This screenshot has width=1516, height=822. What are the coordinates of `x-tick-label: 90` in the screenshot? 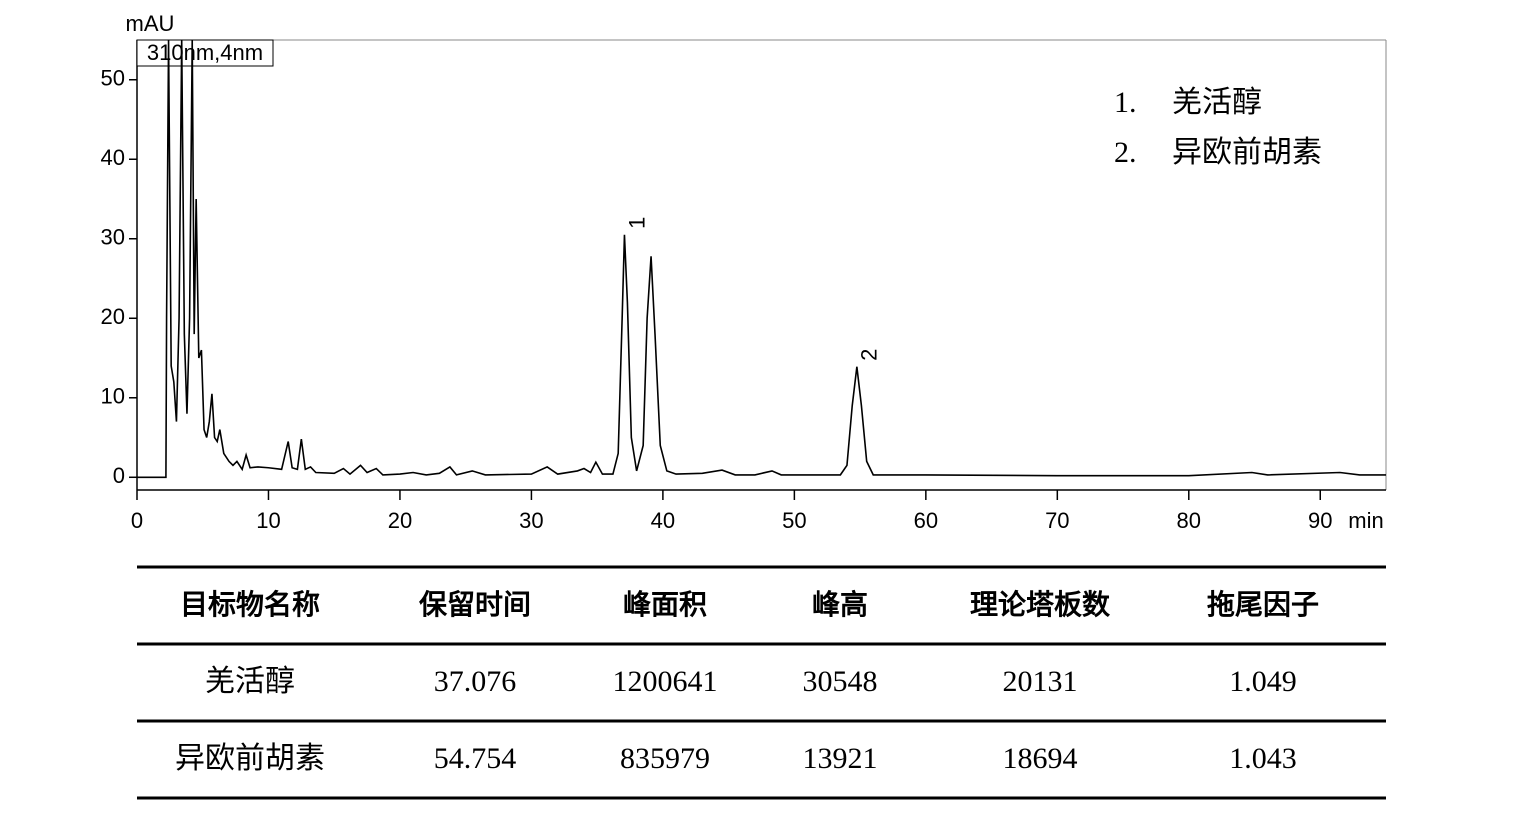 It's located at (1320, 520).